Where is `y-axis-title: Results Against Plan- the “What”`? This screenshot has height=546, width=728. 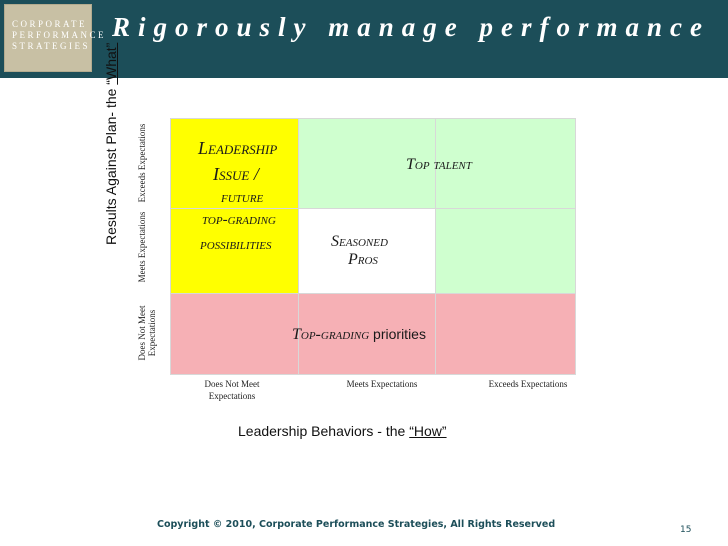 y-axis-title: Results Against Plan- the “What” is located at coordinates (111, 144).